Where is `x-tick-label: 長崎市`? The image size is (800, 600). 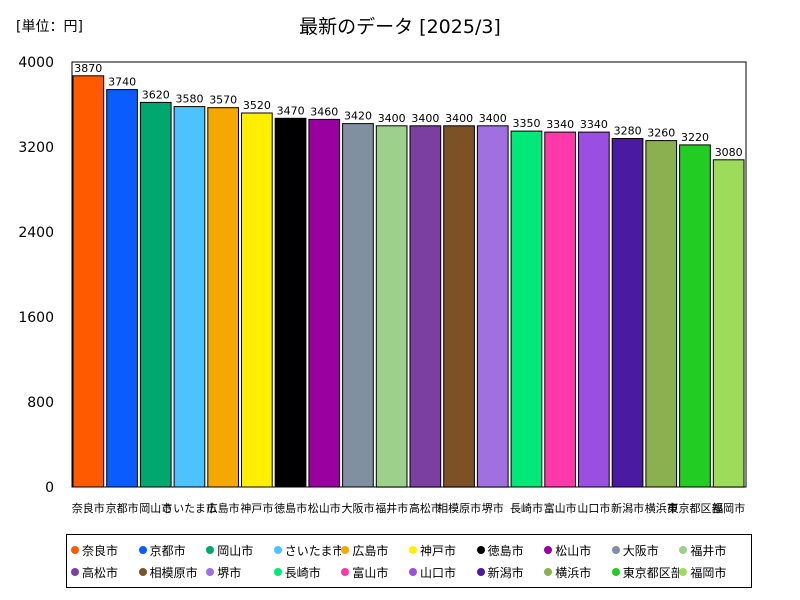 x-tick-label: 長崎市 is located at coordinates (526, 508).